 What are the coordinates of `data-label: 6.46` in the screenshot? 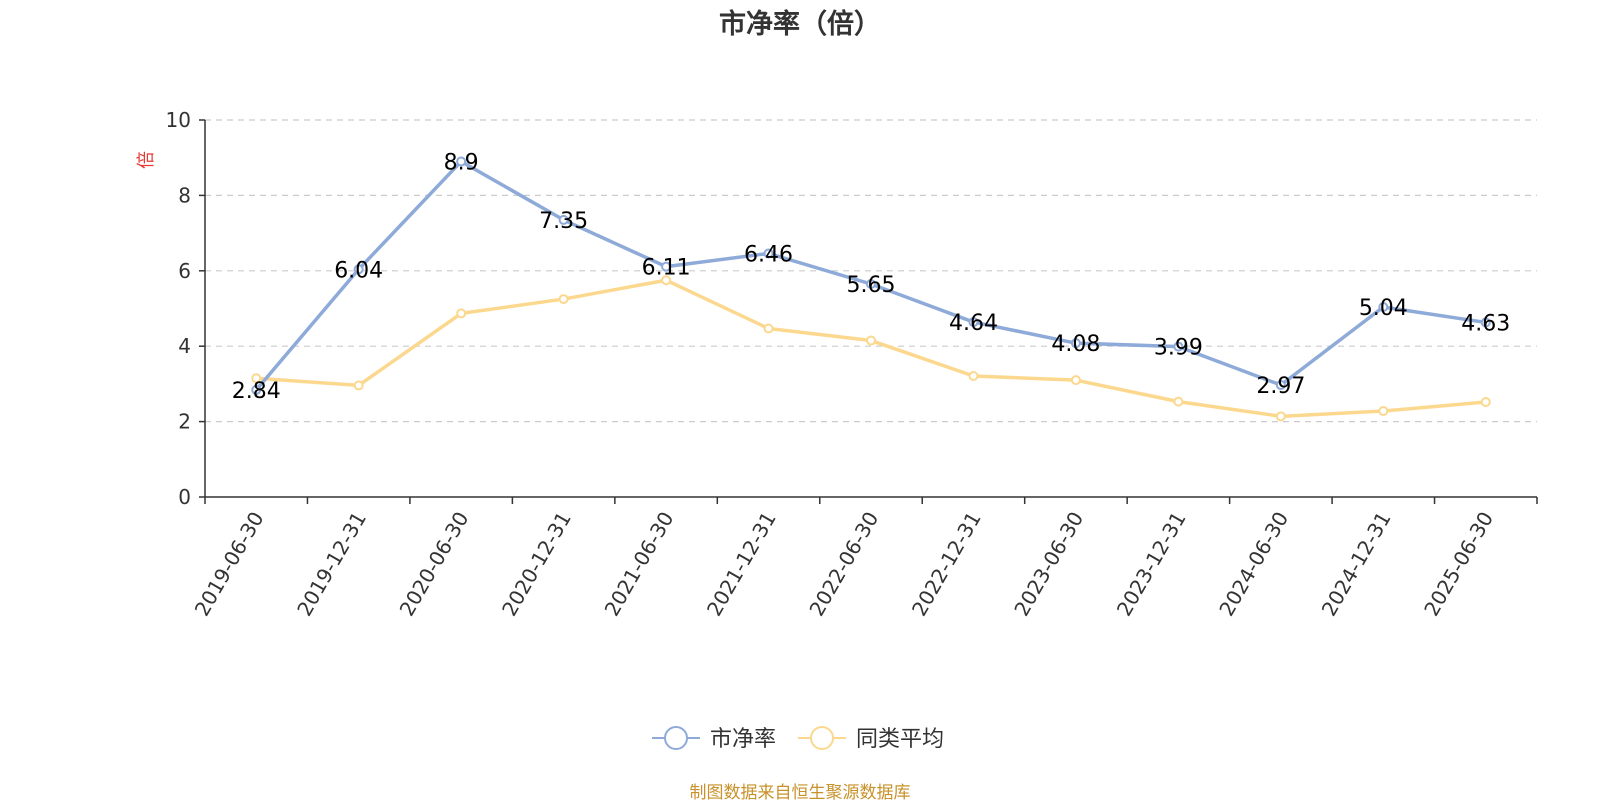 It's located at (768, 254).